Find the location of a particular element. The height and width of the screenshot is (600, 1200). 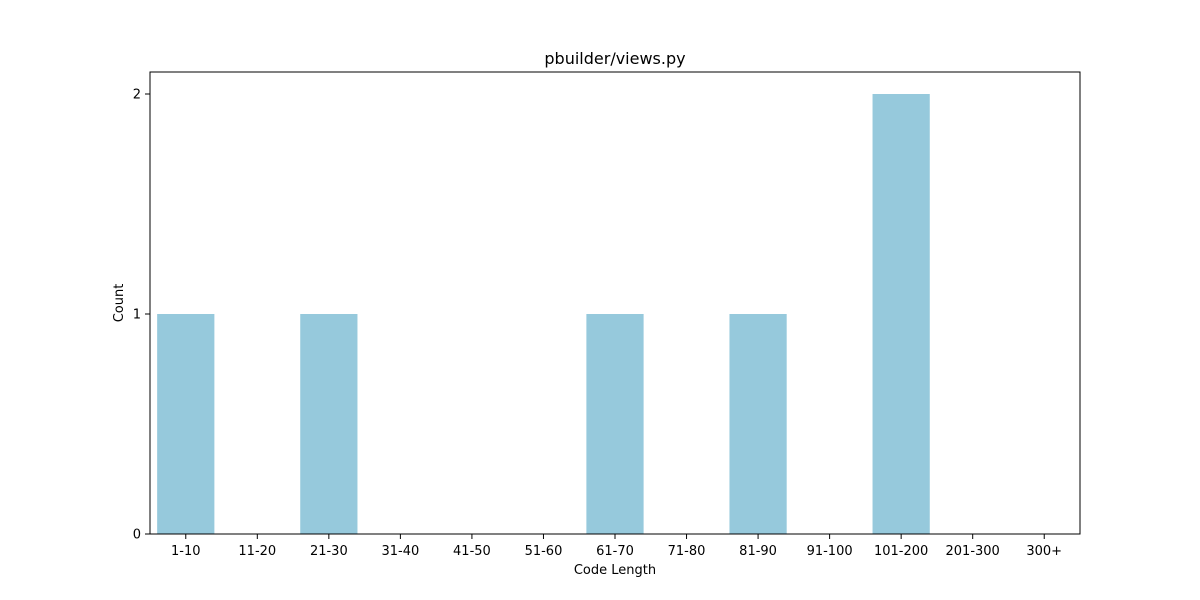

chart-title: pbuilder/views.py is located at coordinates (614, 58).